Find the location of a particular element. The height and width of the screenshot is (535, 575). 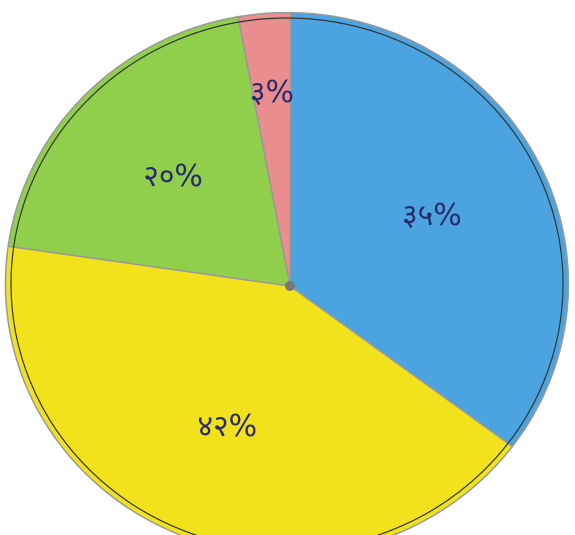

slice-label: ३५% is located at coordinates (432, 215).